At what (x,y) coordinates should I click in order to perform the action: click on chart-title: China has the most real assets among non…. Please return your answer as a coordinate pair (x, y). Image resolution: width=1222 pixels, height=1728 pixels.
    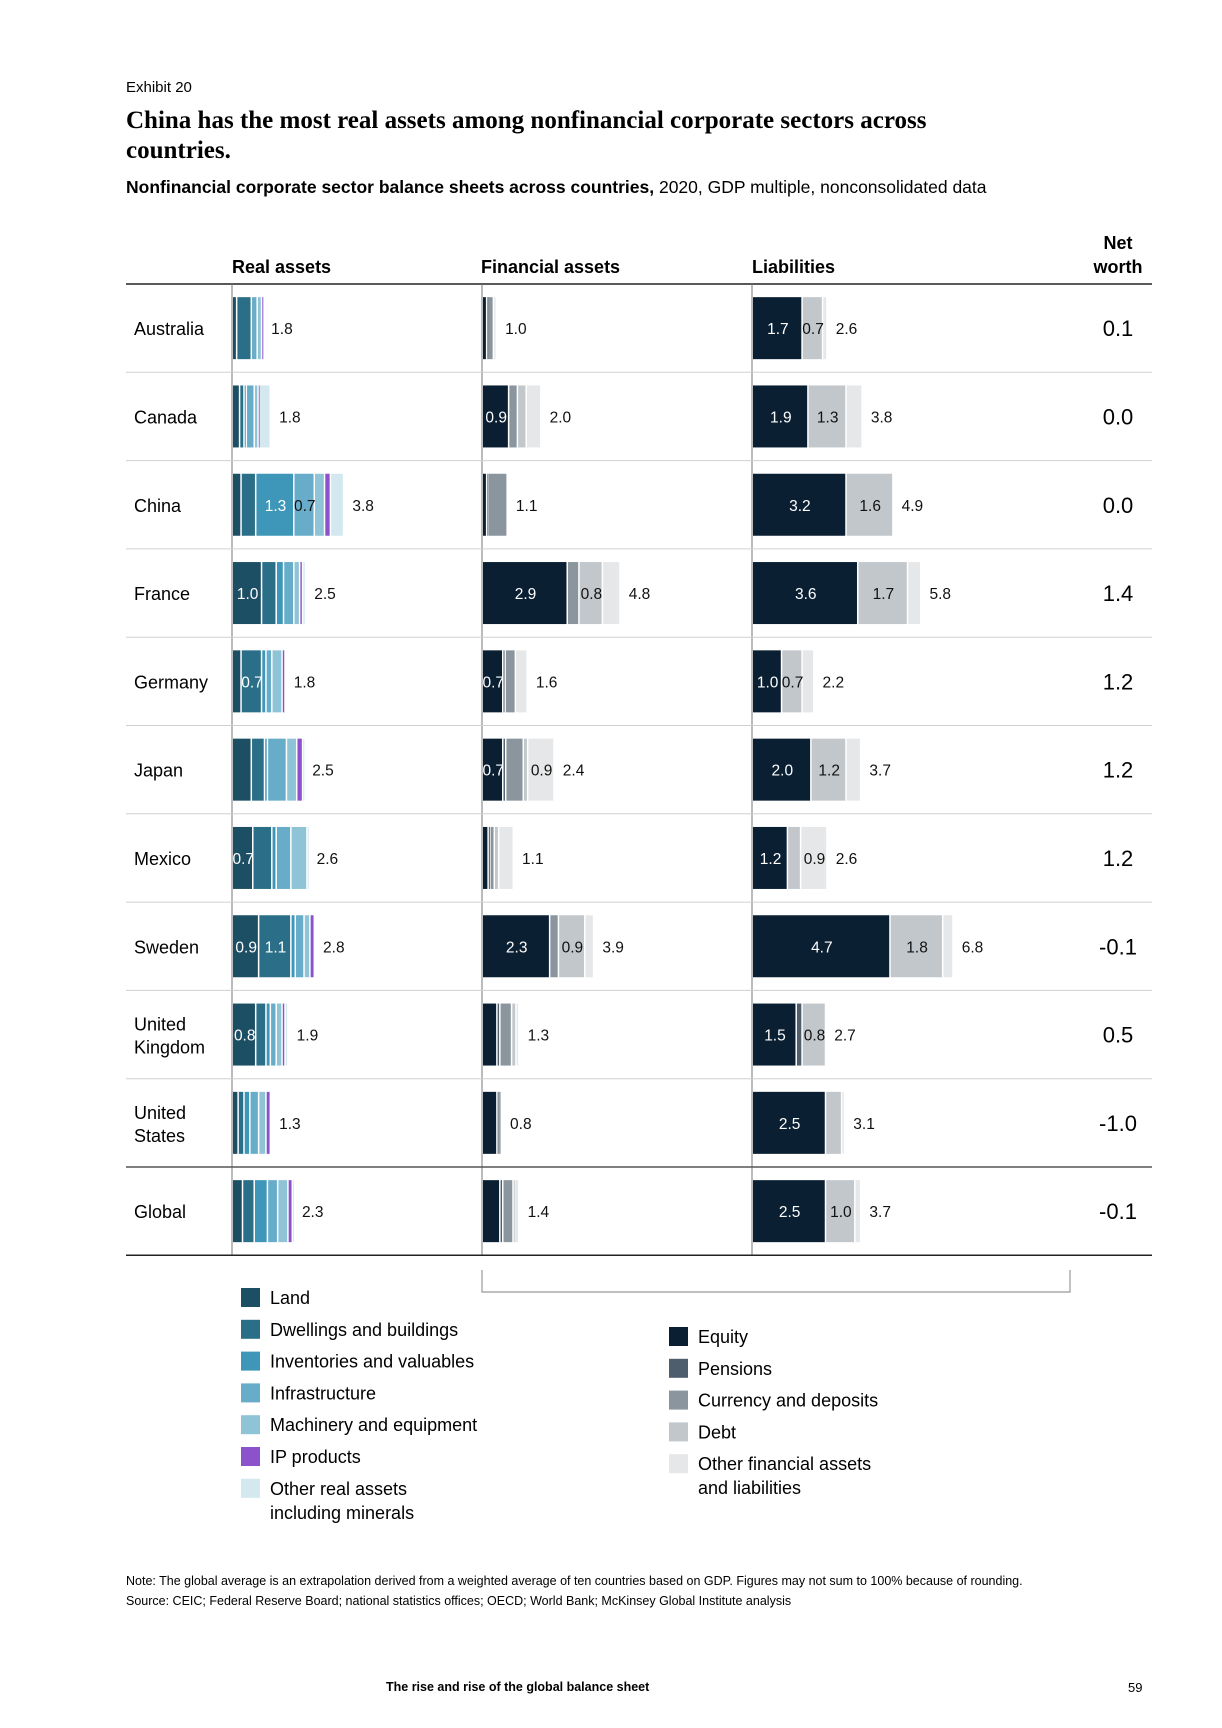
    Looking at the image, I should click on (526, 135).